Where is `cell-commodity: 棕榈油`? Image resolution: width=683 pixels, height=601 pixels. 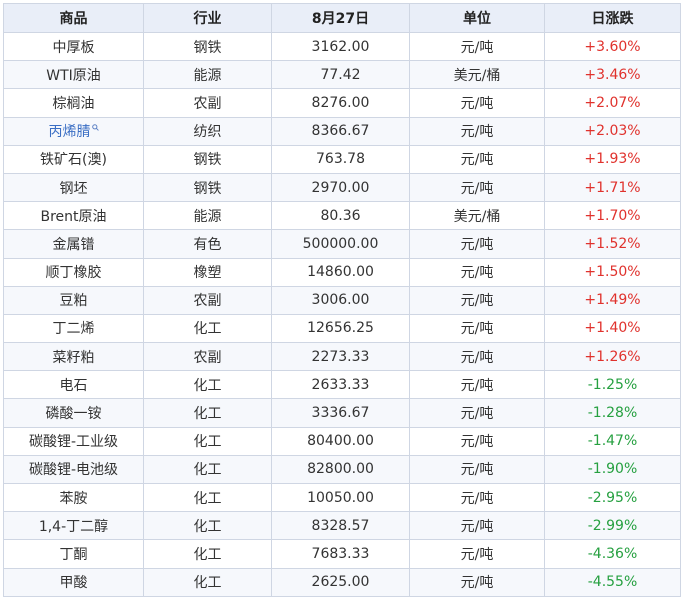 cell-commodity: 棕榈油 is located at coordinates (73, 103).